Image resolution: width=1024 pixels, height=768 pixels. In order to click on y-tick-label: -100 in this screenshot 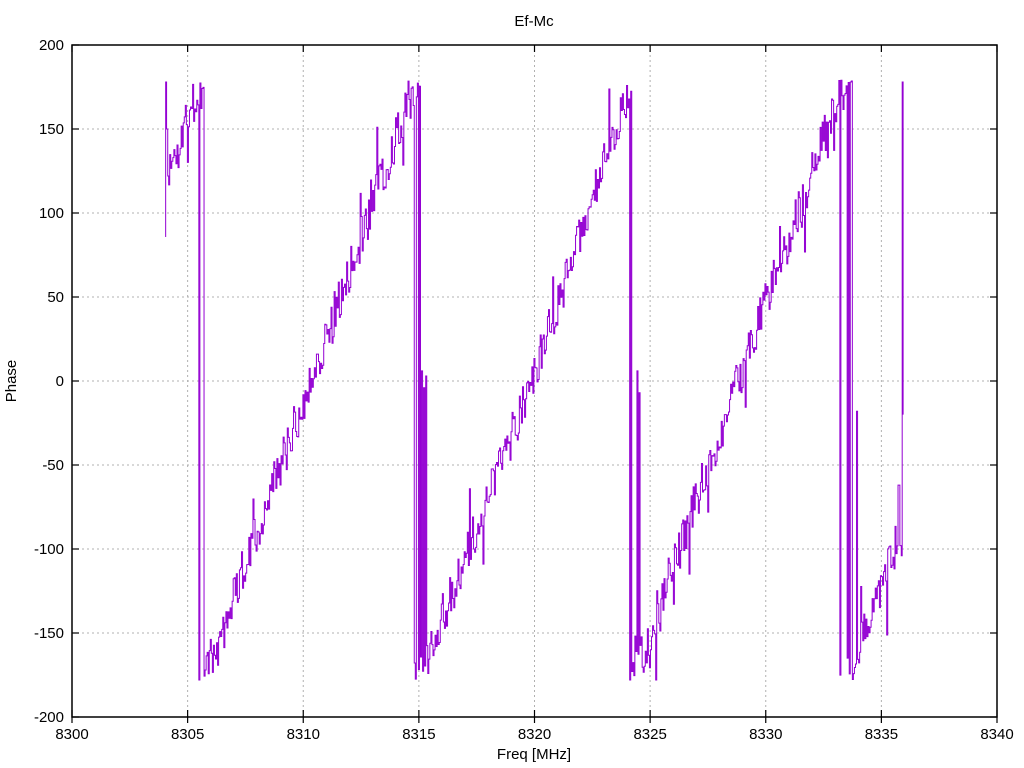, I will do `click(49, 549)`.